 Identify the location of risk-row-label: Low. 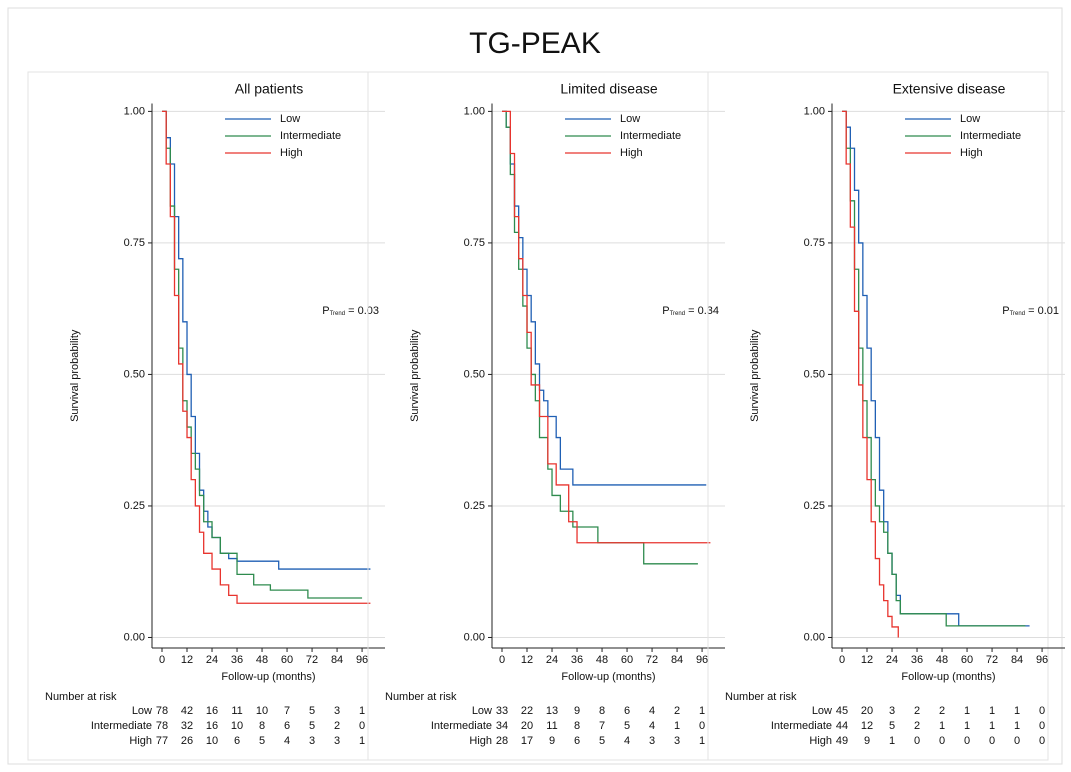
(142, 711).